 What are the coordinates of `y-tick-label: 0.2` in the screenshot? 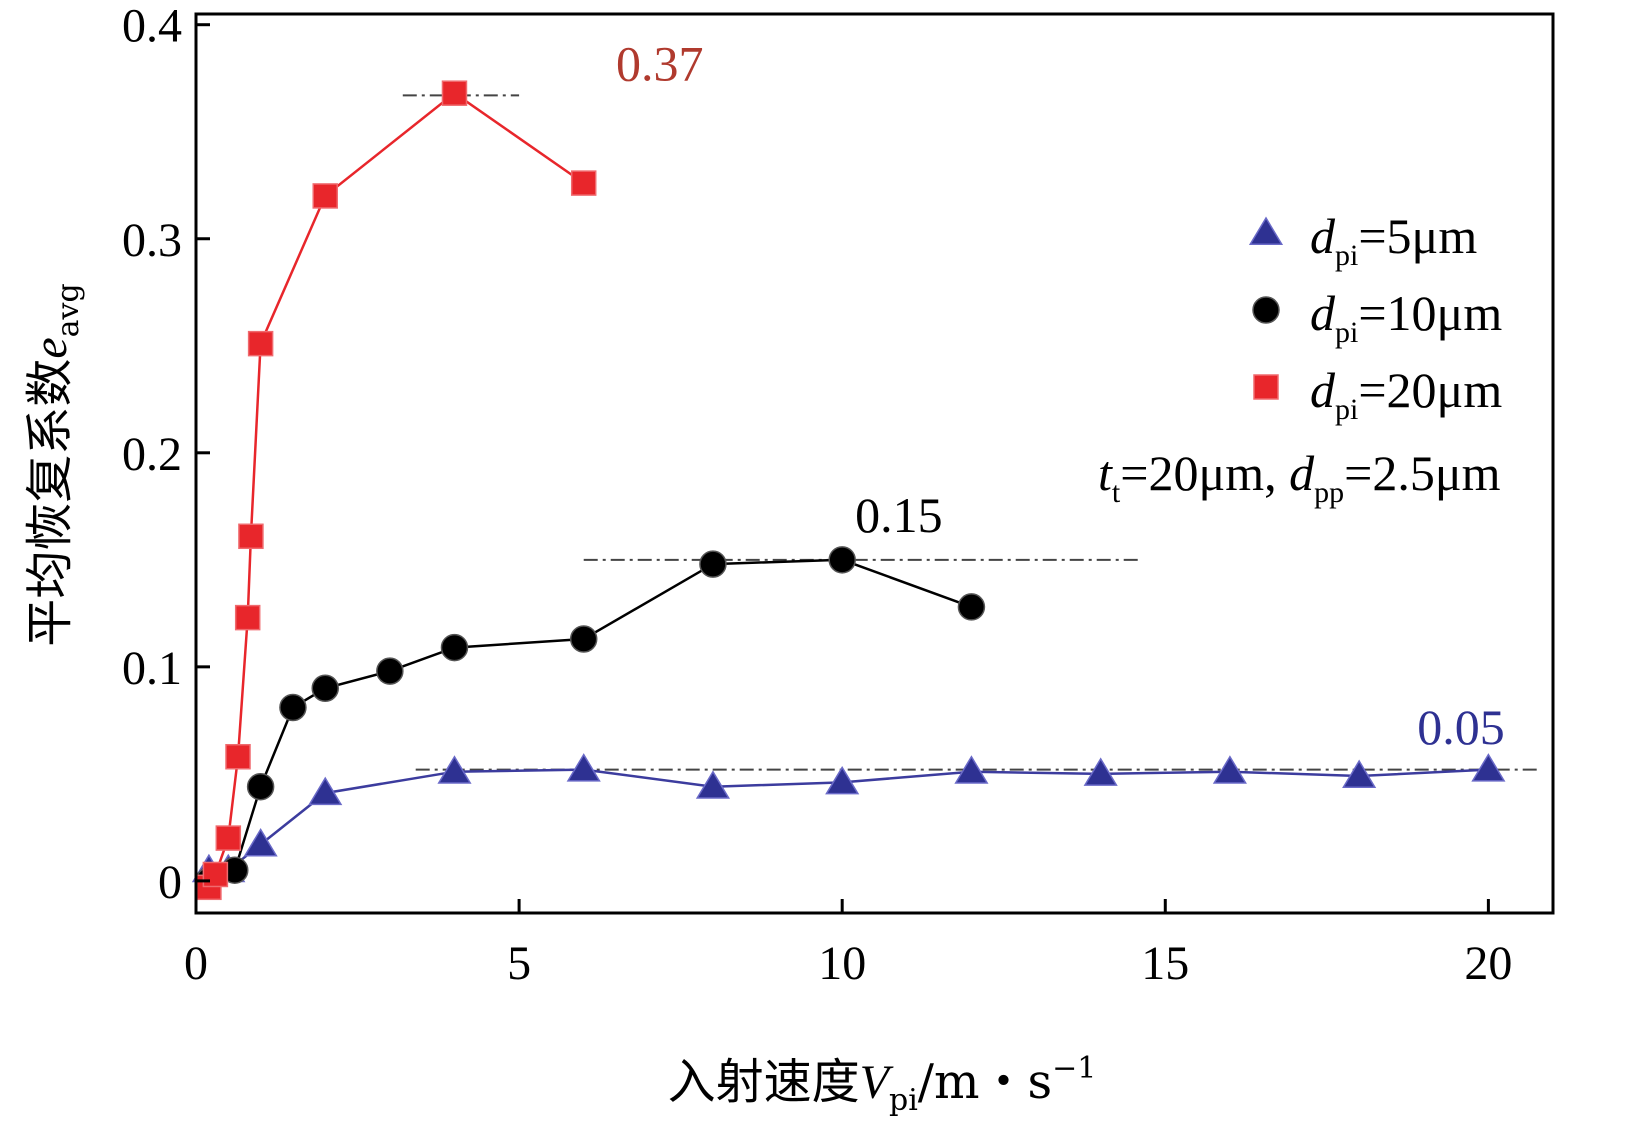 It's located at (152, 454).